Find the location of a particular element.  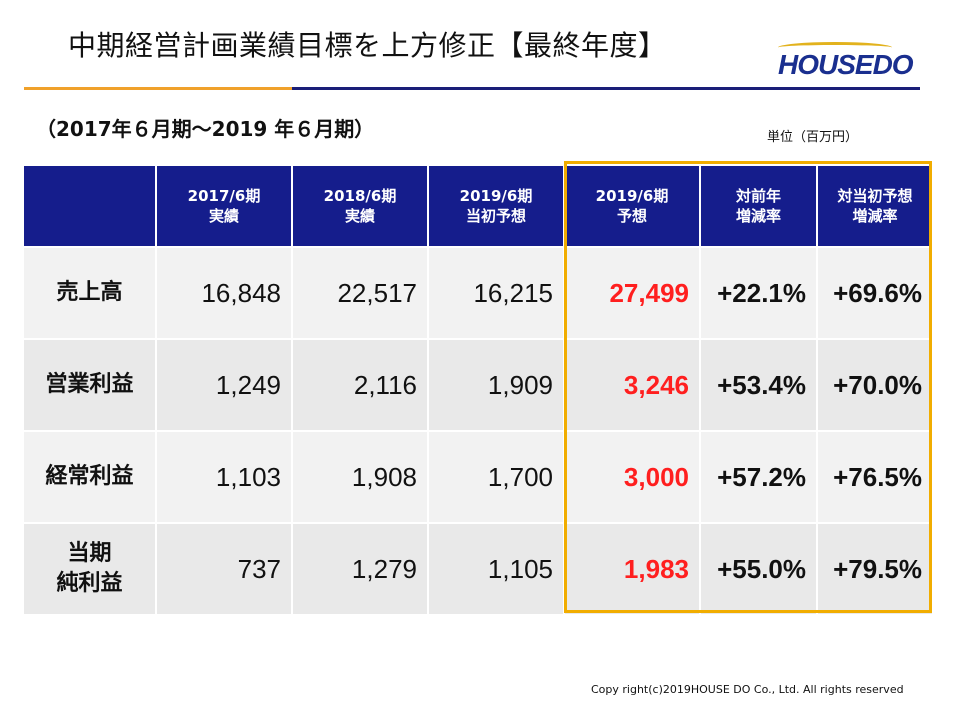

value-yoy-change: +22.1% is located at coordinates (759, 294).